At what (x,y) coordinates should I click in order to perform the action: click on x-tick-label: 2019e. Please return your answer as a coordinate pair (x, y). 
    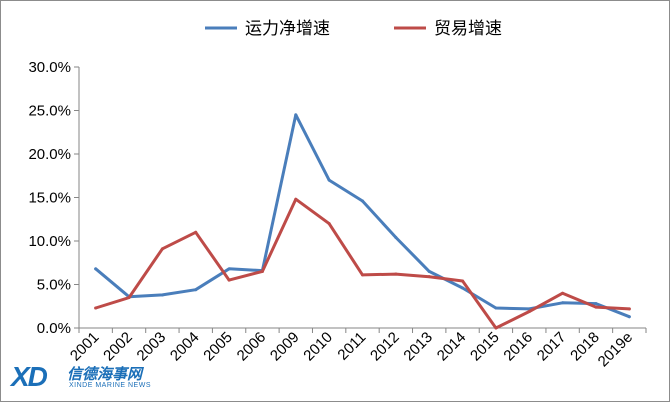
    Looking at the image, I should click on (616, 350).